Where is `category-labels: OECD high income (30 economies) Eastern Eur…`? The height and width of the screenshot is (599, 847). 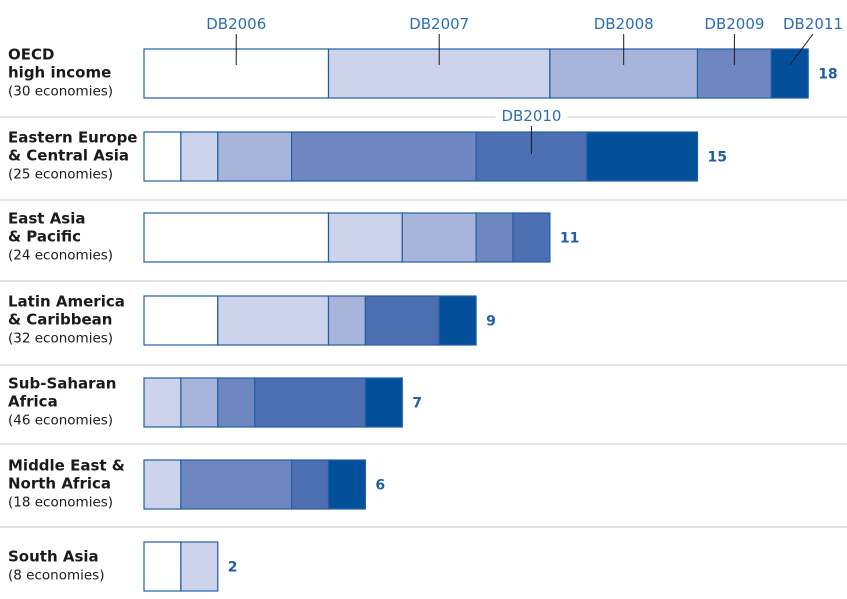 category-labels: OECD high income (30 economies) Eastern Eur… is located at coordinates (72, 315).